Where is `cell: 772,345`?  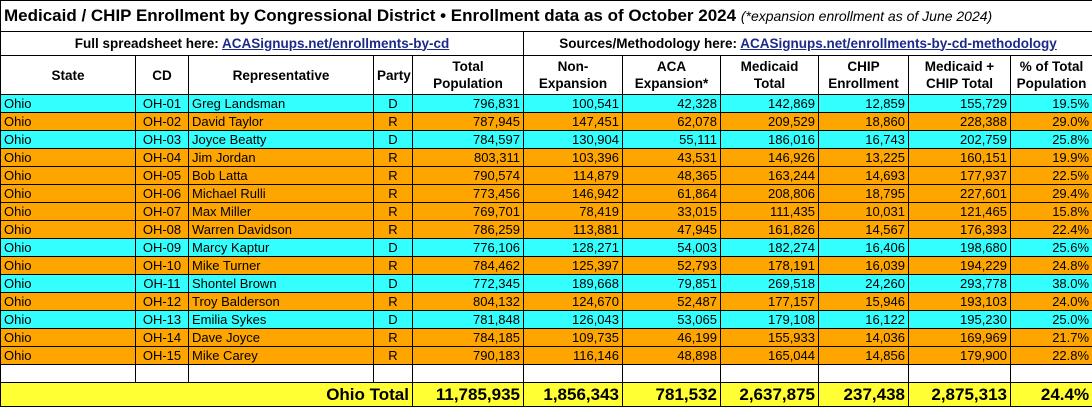
cell: 772,345 is located at coordinates (468, 283).